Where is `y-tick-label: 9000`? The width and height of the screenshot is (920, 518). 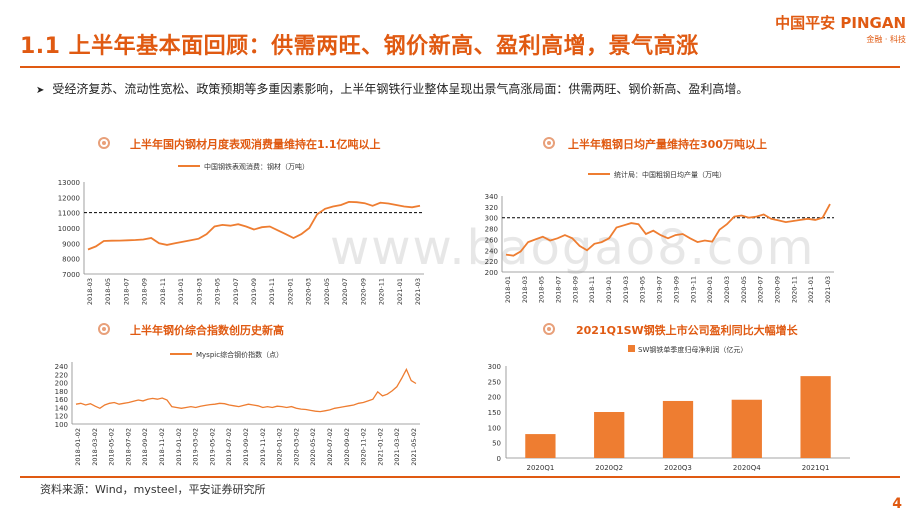 y-tick-label: 9000 is located at coordinates (71, 244).